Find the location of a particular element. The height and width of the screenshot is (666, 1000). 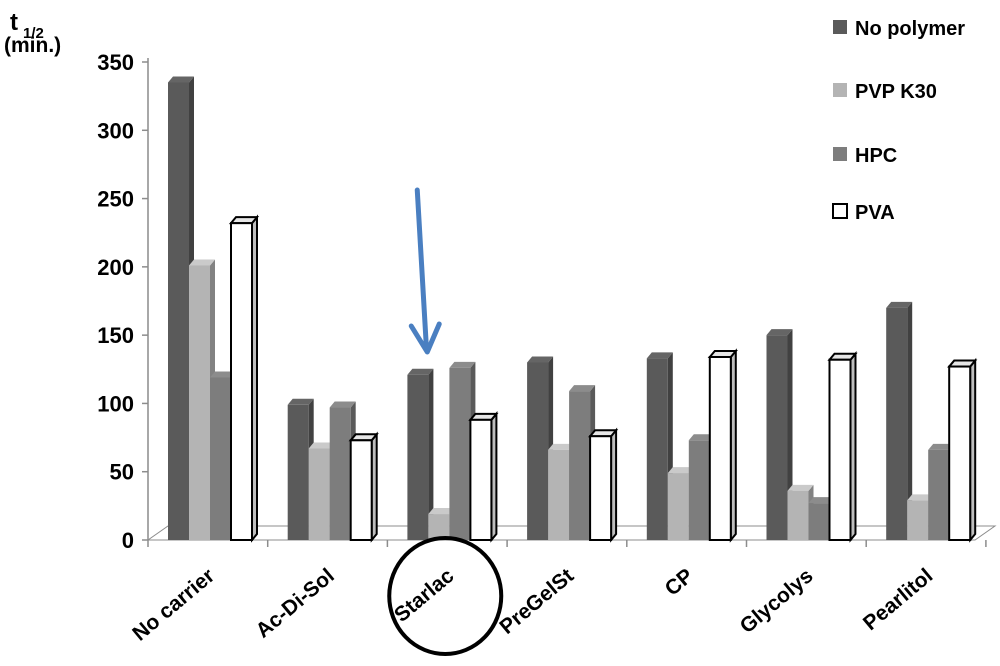

y-axis-title-subscript: 1/2 is located at coordinates (33, 33).